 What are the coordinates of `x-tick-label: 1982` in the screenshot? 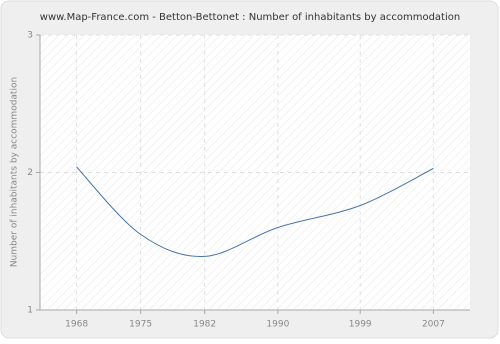 It's located at (204, 325).